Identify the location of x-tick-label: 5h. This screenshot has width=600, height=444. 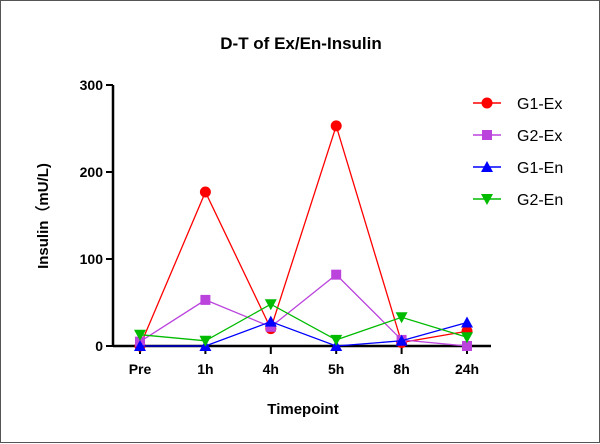
(336, 369).